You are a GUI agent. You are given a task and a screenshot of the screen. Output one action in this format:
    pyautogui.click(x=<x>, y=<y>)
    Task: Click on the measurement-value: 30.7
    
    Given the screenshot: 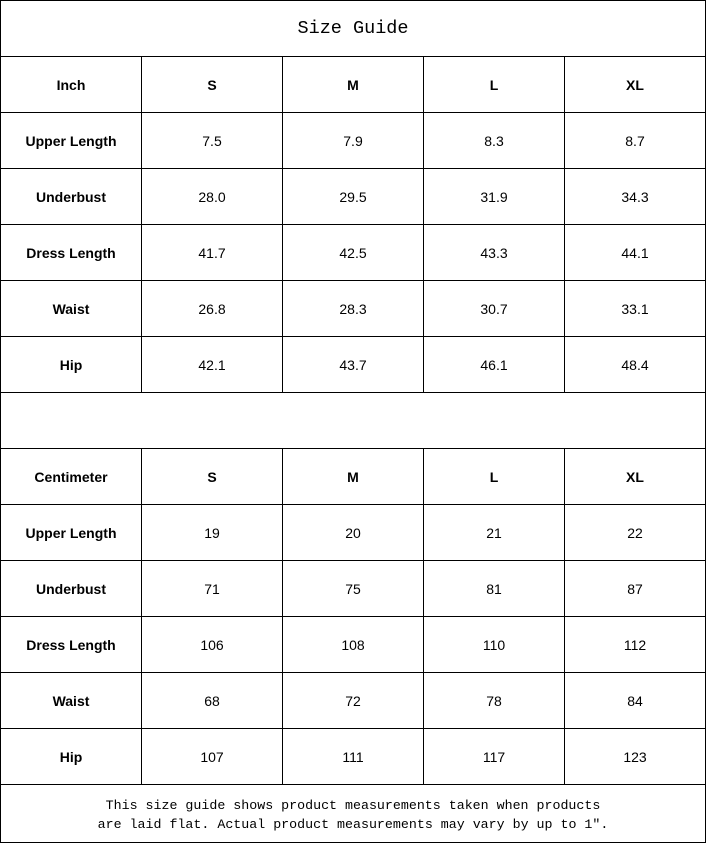 What is the action you would take?
    pyautogui.click(x=494, y=308)
    